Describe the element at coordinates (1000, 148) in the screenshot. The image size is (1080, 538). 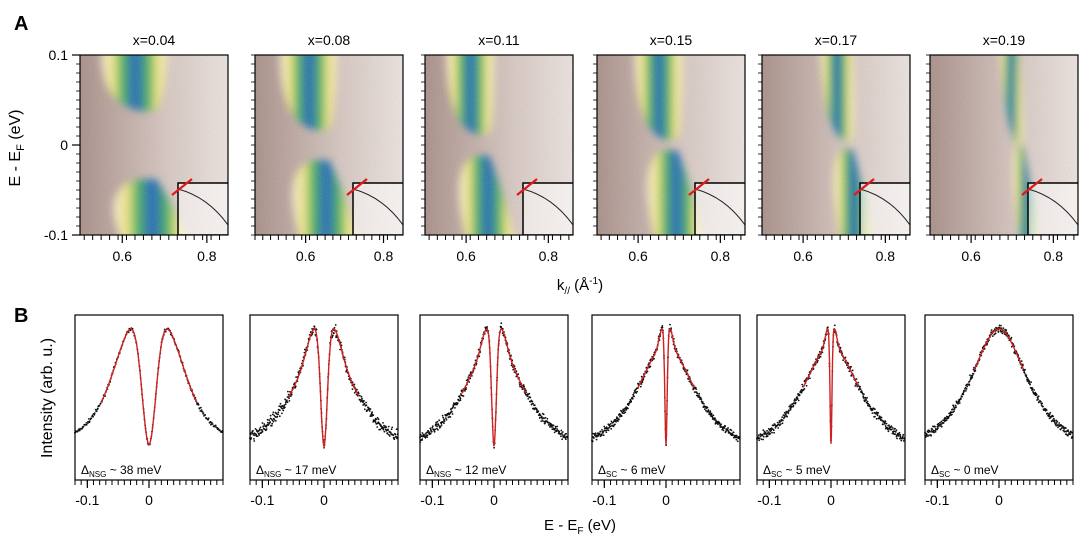
I see `x-axis-ticks` at that location.